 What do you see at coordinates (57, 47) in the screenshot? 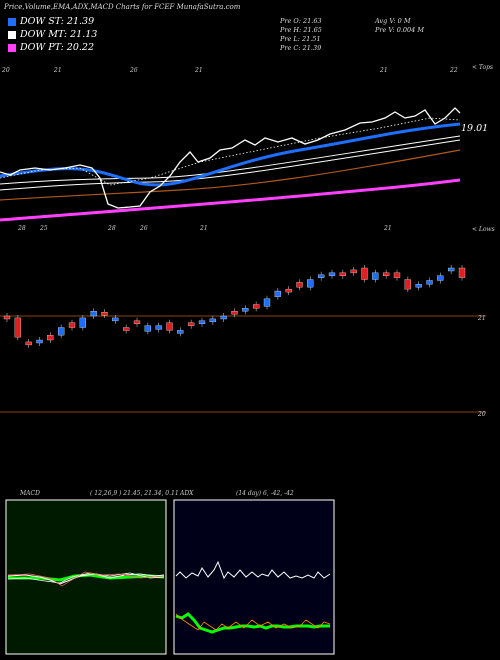
I see `legend-label-pt: DOW PT: 20.22` at bounding box center [57, 47].